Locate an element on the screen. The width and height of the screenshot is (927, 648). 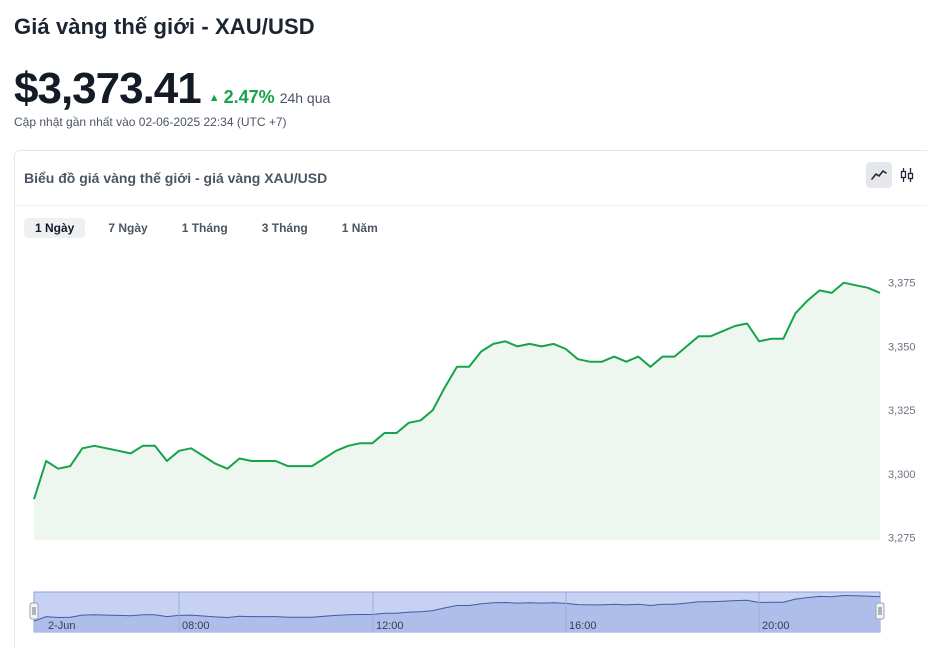
price-change: ▲ 2.47% 24h qua is located at coordinates (270, 97).